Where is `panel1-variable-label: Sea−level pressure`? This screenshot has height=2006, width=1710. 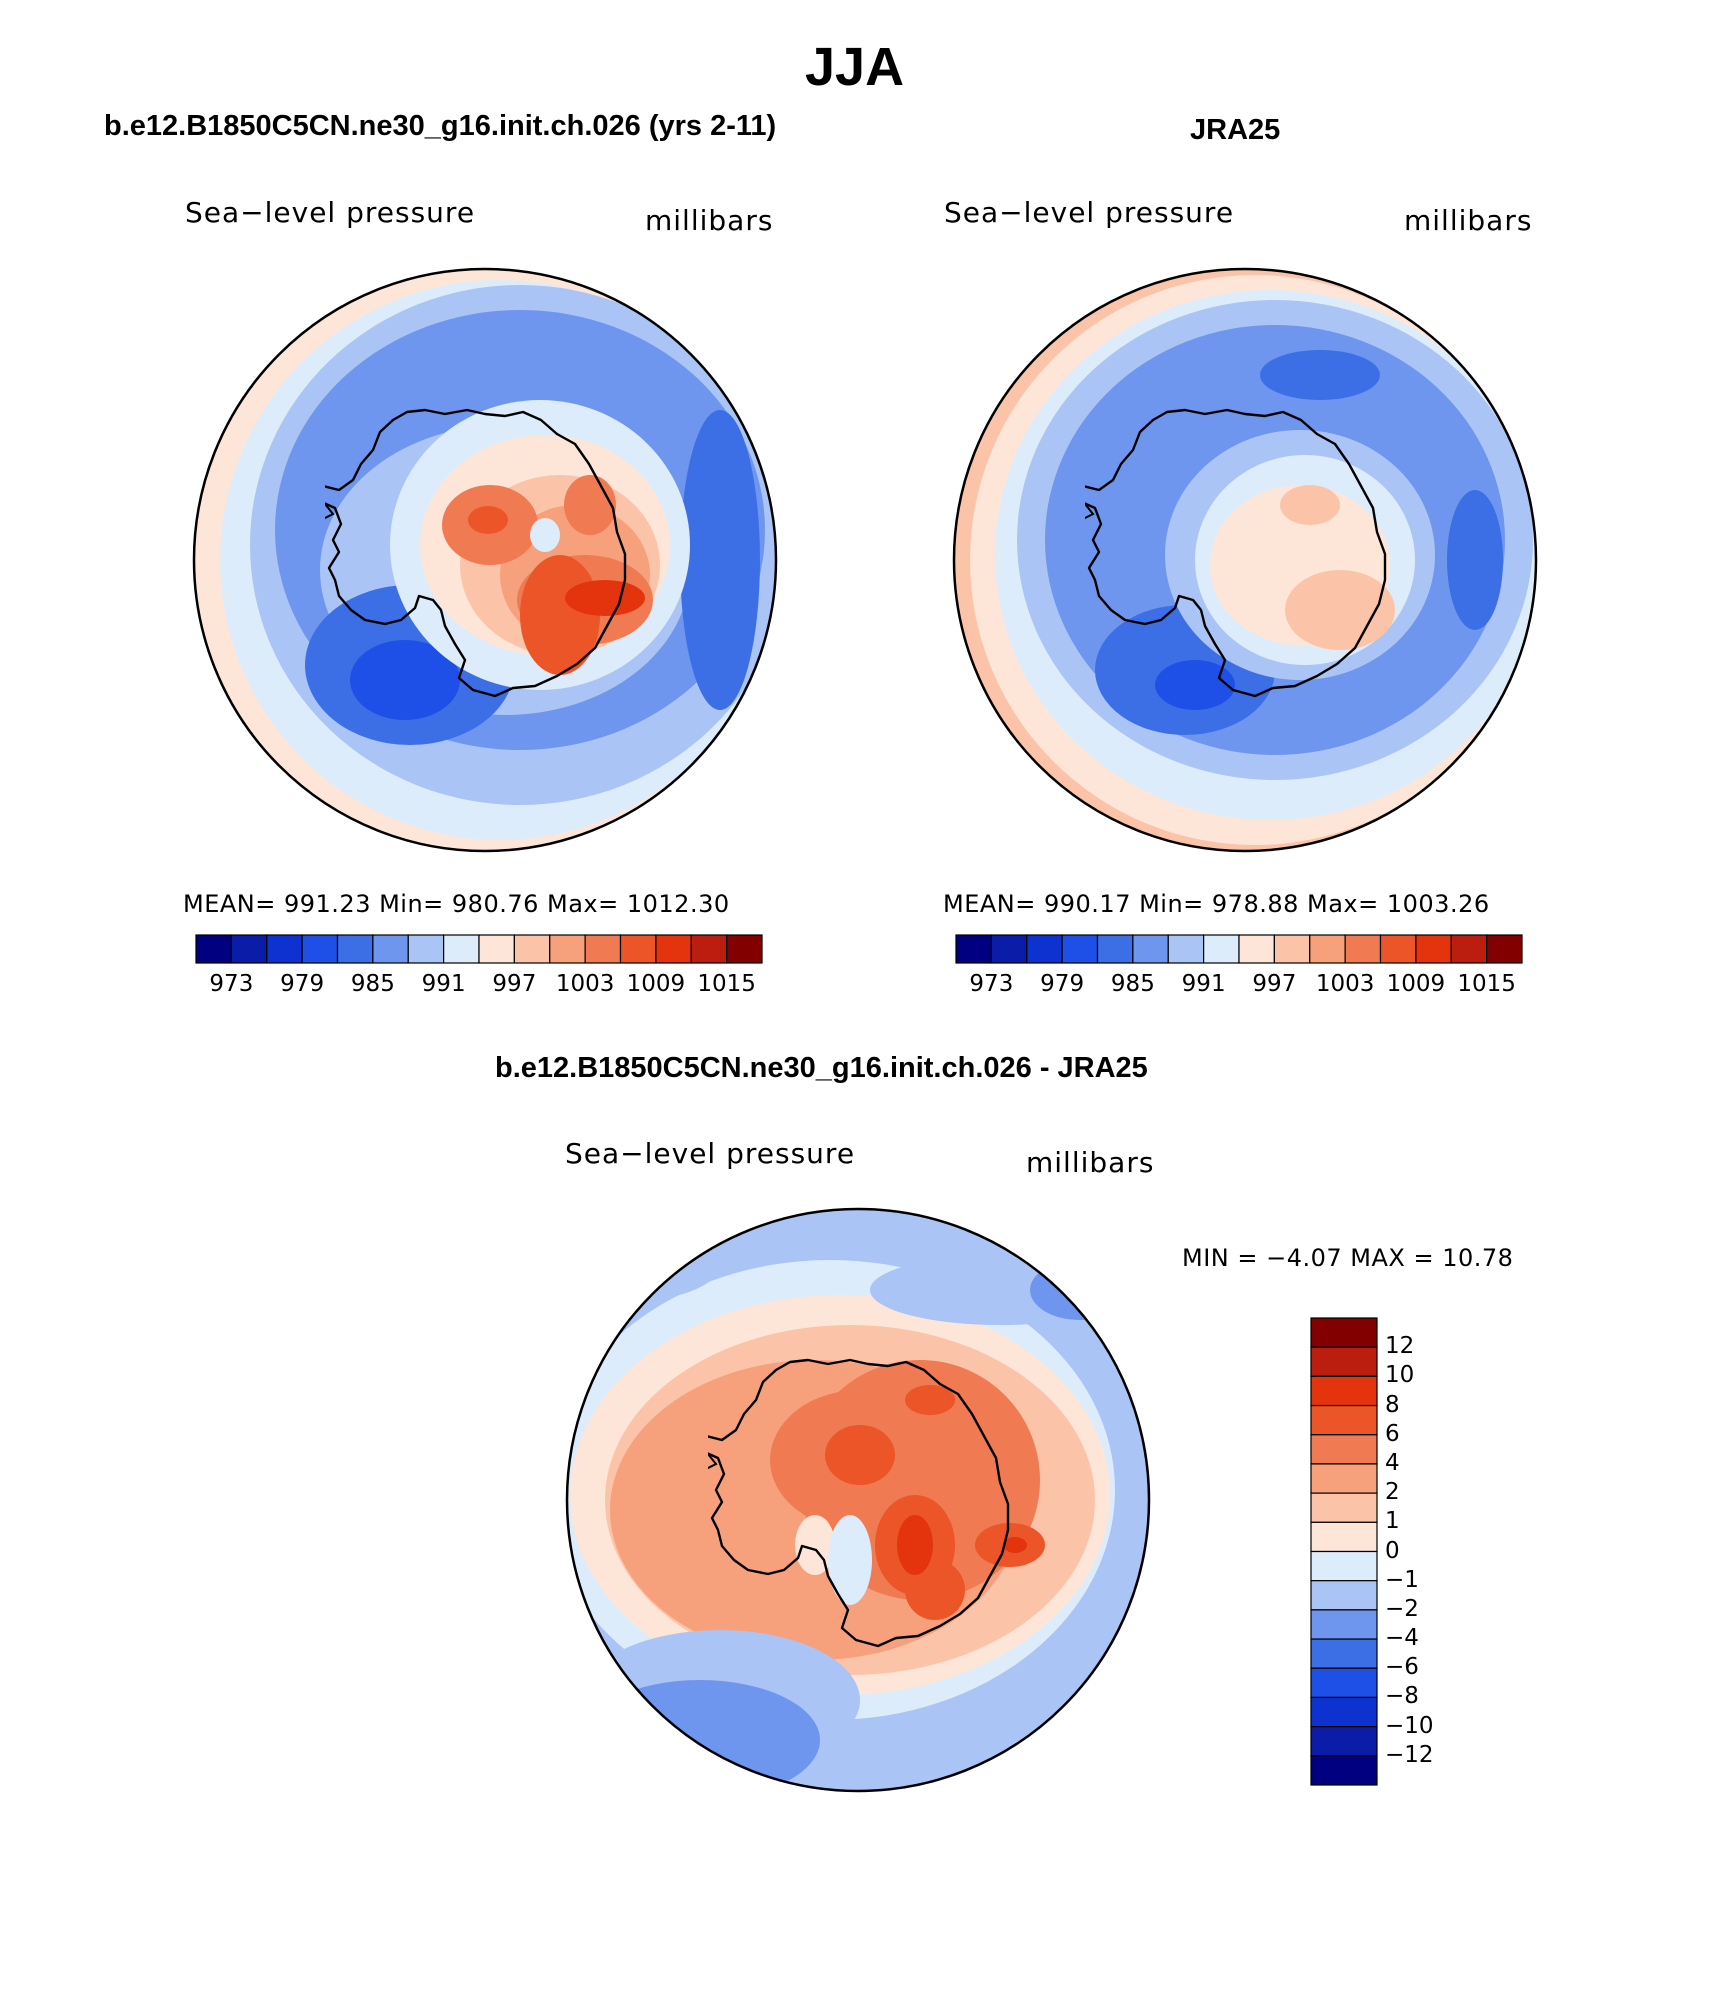 panel1-variable-label: Sea−level pressure is located at coordinates (330, 212).